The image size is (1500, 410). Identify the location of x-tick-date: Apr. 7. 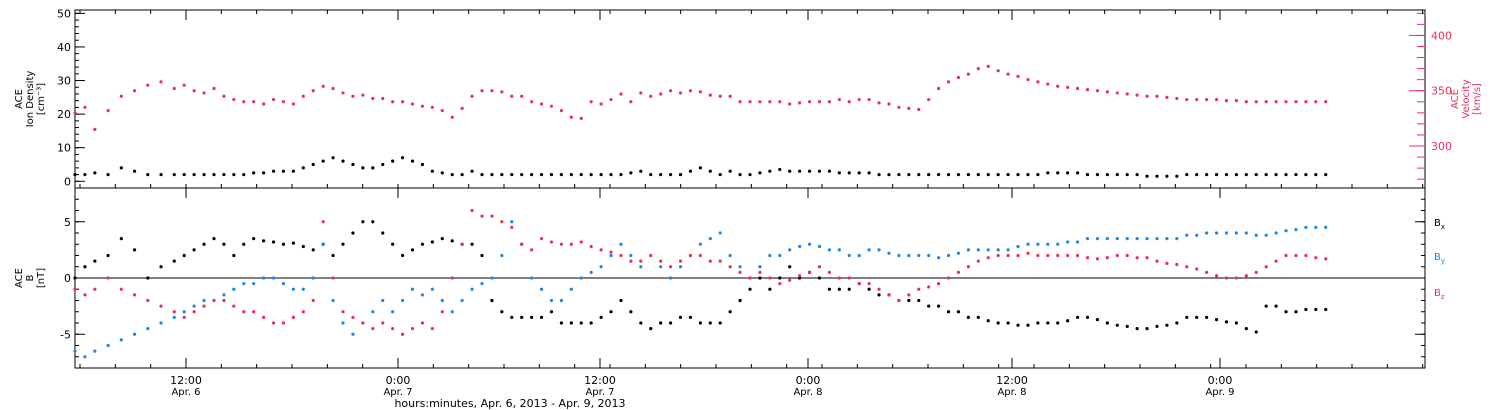
(599, 392).